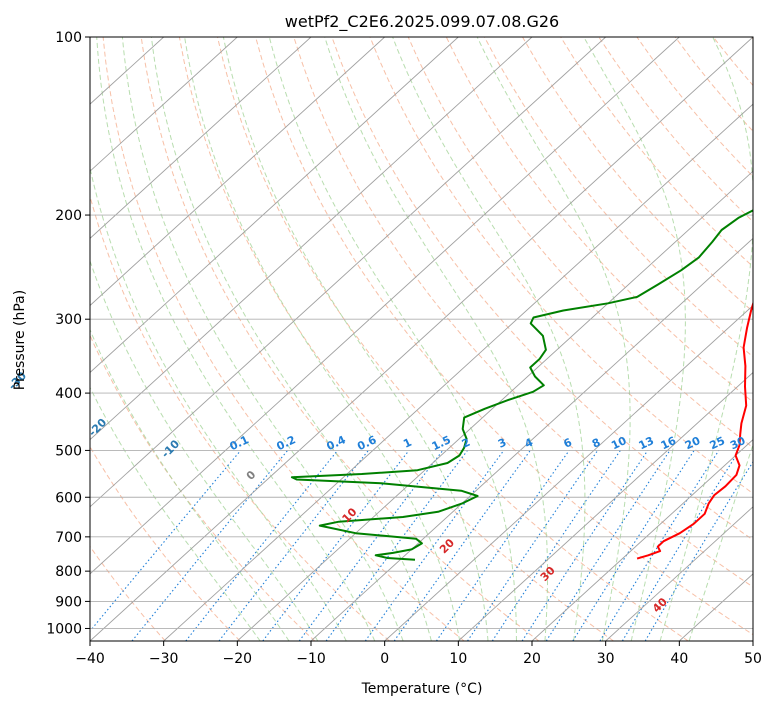 This screenshot has height=708, width=775. What do you see at coordinates (68, 498) in the screenshot?
I see `y-tick-label: 600` at bounding box center [68, 498].